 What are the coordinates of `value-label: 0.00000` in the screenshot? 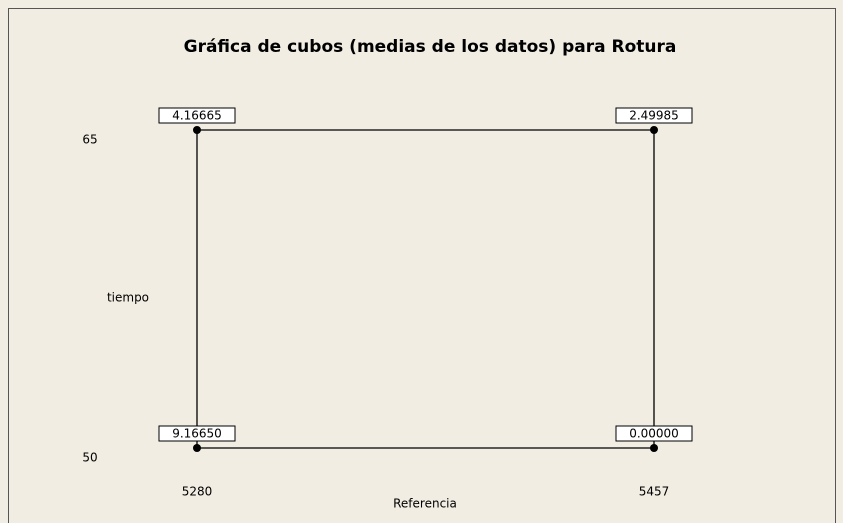 It's located at (654, 434).